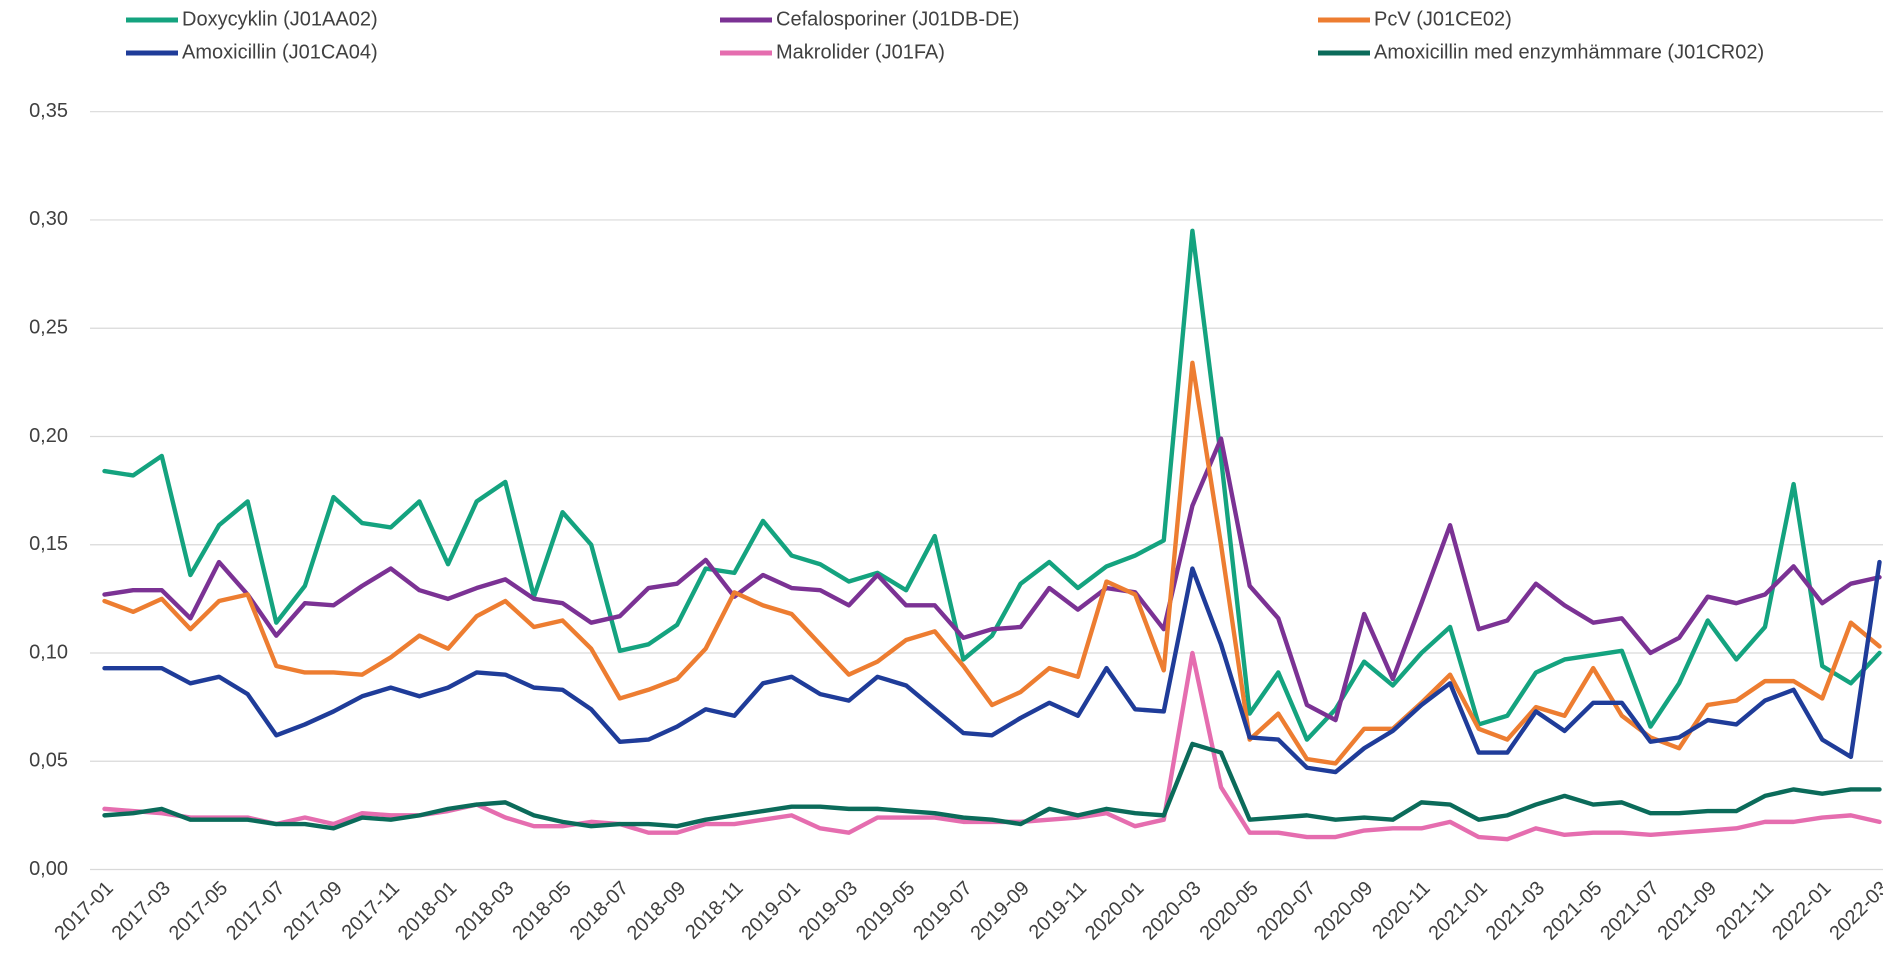 This screenshot has height=968, width=1883. Describe the element at coordinates (1458, 910) in the screenshot. I see `x-tick-label: 2021-01` at that location.